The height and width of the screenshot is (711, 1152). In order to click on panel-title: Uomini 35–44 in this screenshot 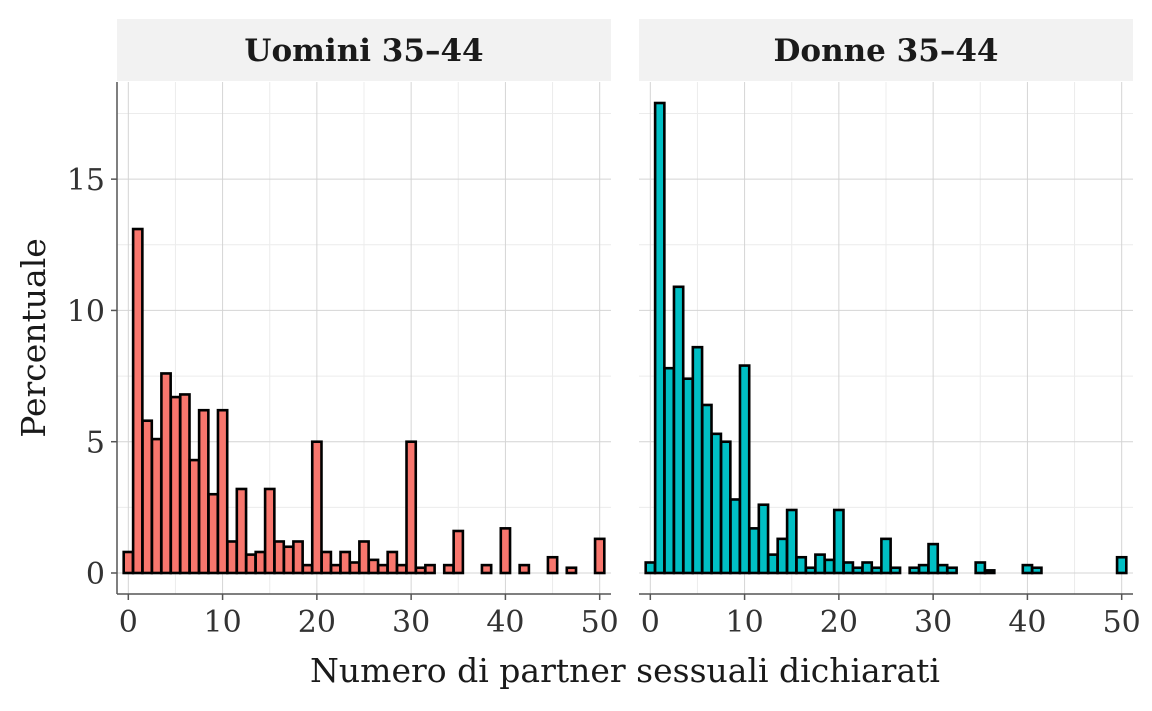, I will do `click(363, 51)`.